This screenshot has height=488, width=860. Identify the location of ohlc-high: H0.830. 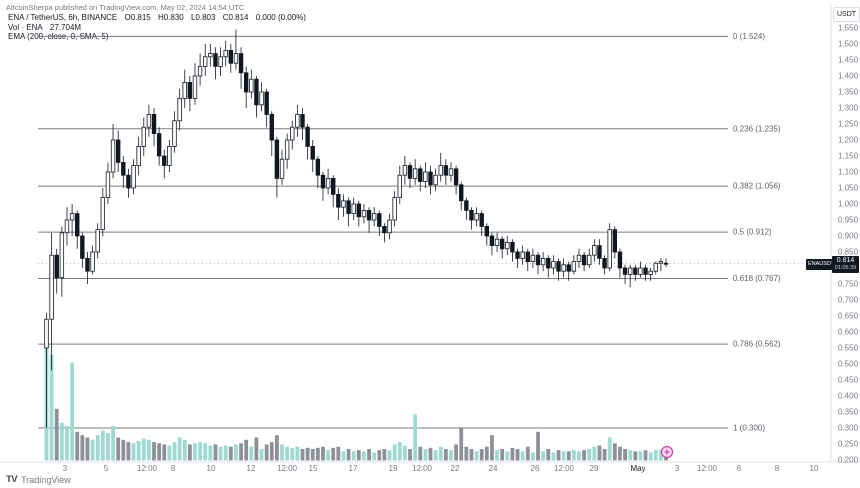
(170, 17).